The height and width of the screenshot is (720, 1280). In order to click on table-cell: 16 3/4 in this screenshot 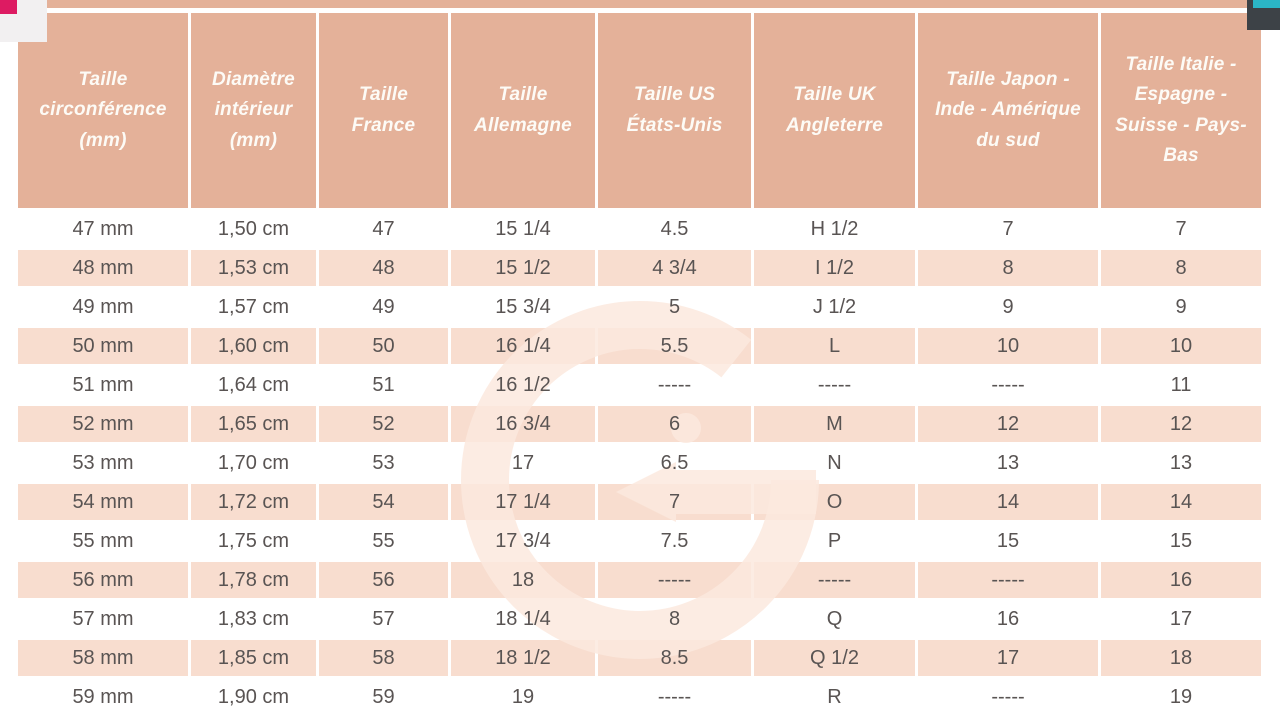, I will do `click(523, 424)`.